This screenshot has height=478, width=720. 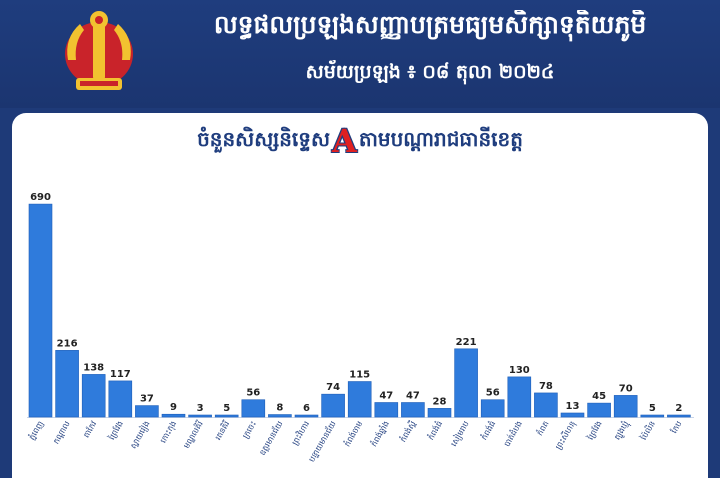 I want to click on category-label: កំពង់ចាម, so click(x=353, y=433).